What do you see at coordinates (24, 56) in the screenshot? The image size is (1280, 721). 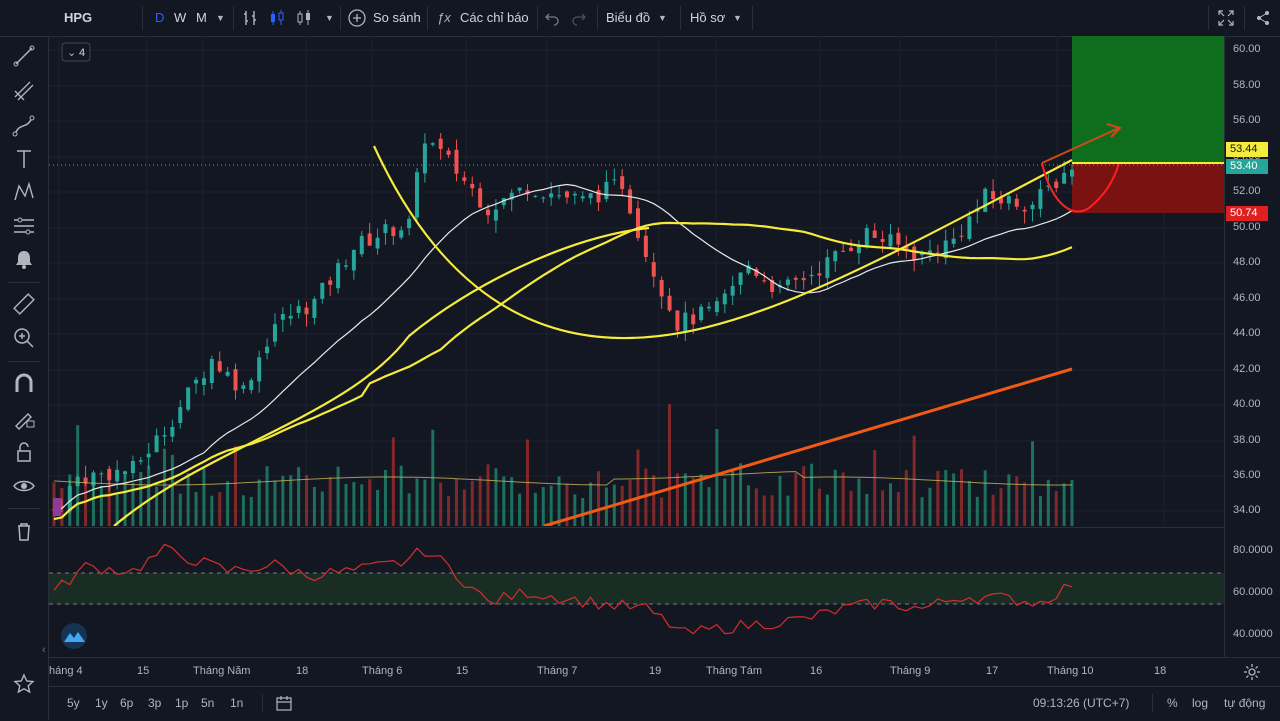 I see `trendline-icon` at bounding box center [24, 56].